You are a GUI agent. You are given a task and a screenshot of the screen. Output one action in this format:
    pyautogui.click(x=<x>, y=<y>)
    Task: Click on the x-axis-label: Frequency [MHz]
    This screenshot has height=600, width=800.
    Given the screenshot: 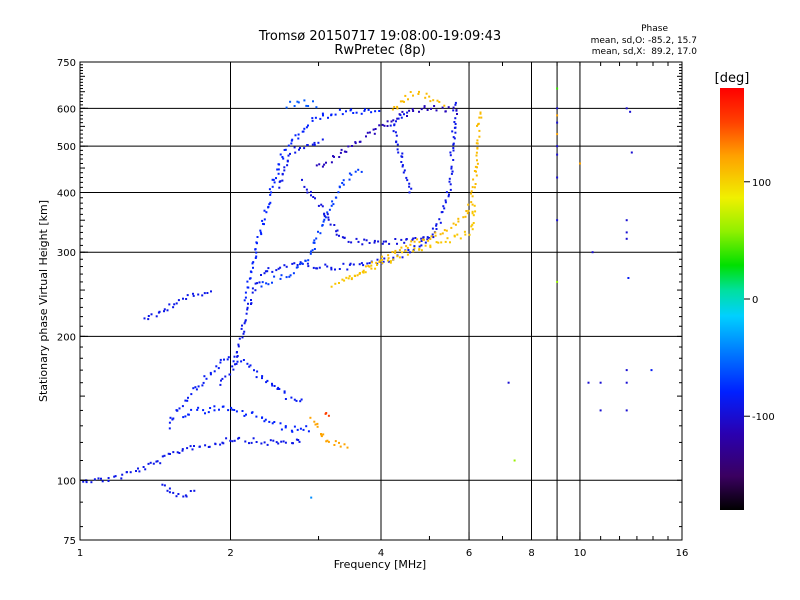 What is the action you would take?
    pyautogui.click(x=380, y=564)
    